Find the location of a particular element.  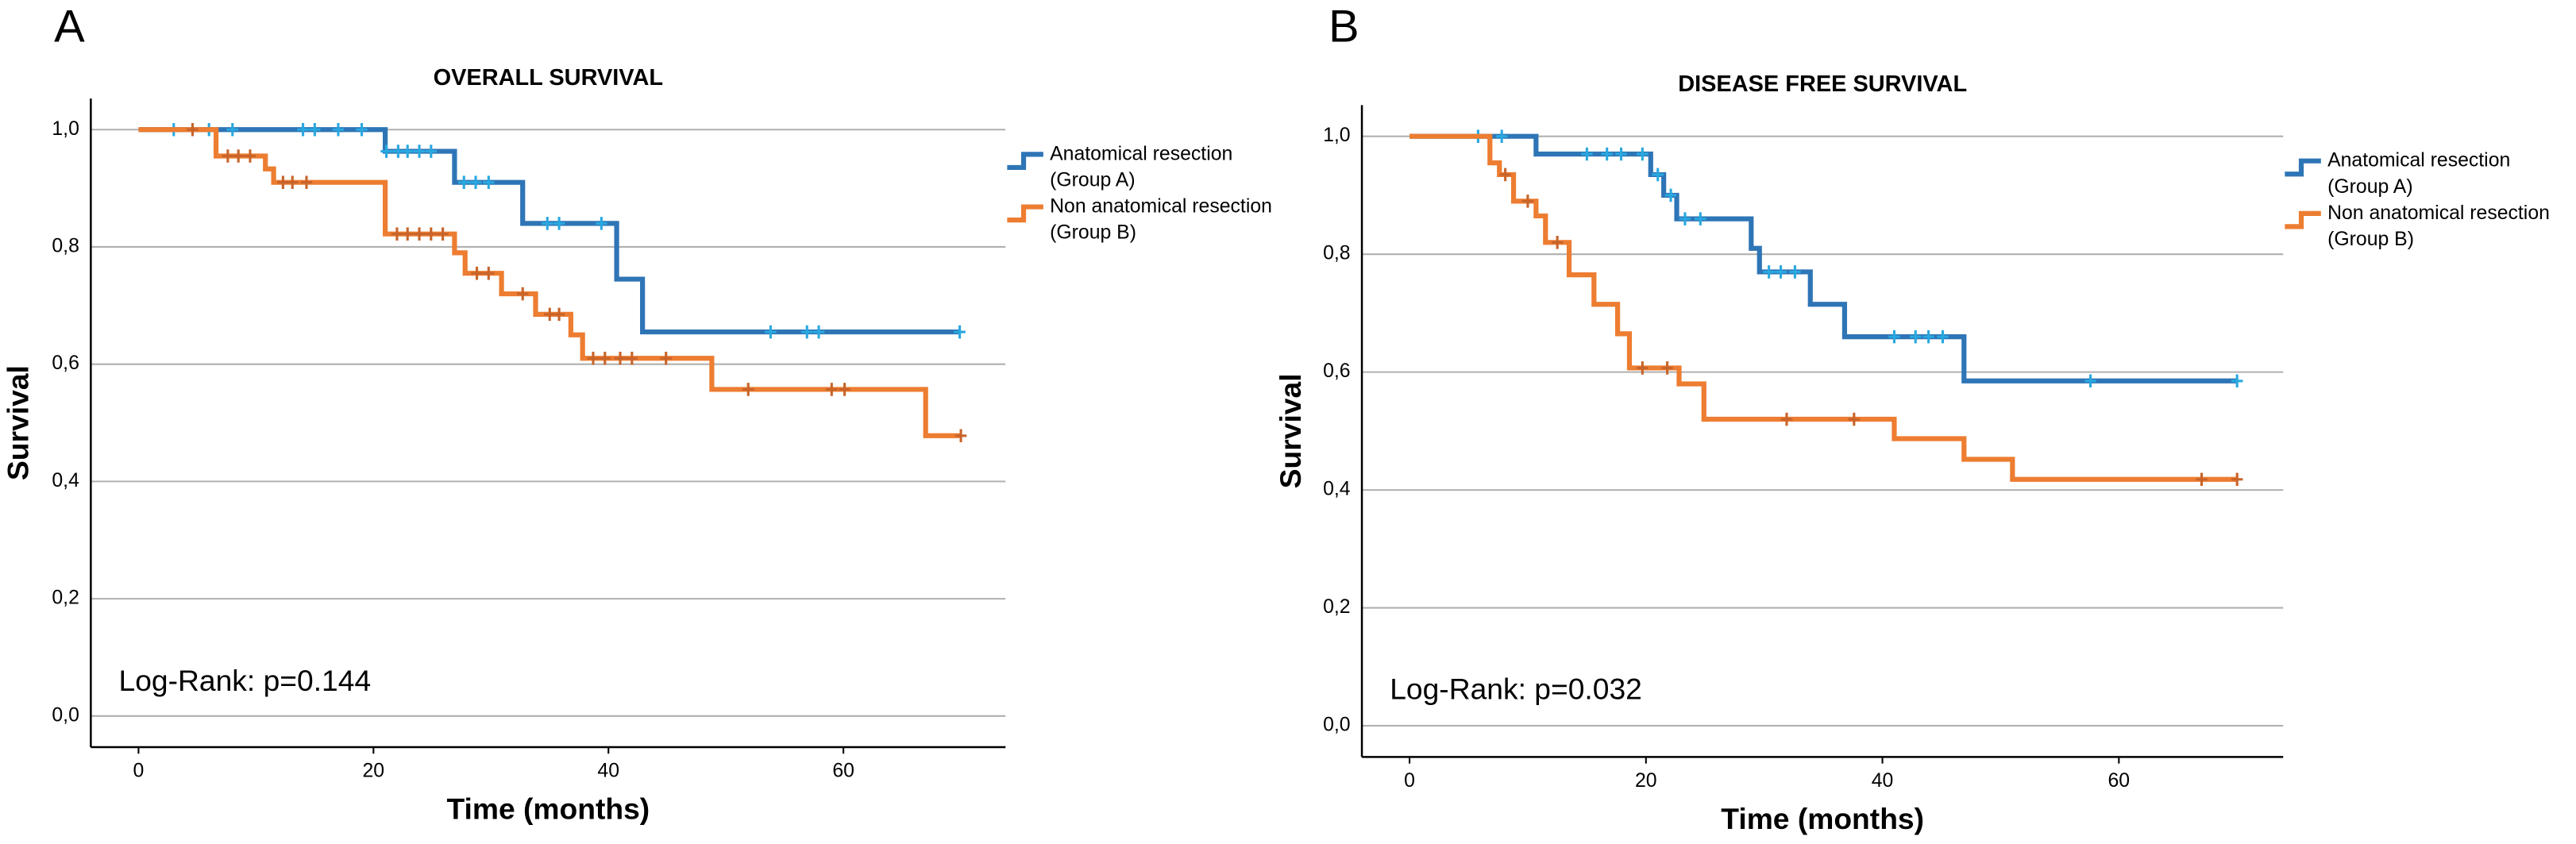

legend-label-line: Non anatomical resection is located at coordinates (1161, 206).